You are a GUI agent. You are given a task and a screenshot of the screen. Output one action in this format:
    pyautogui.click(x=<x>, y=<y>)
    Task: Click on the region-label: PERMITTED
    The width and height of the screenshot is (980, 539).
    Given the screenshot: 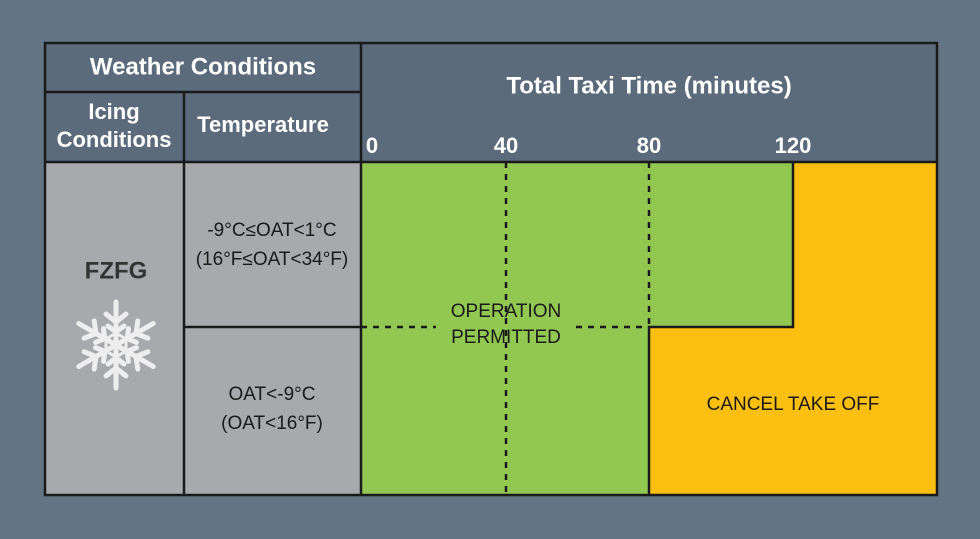 What is the action you would take?
    pyautogui.click(x=506, y=337)
    